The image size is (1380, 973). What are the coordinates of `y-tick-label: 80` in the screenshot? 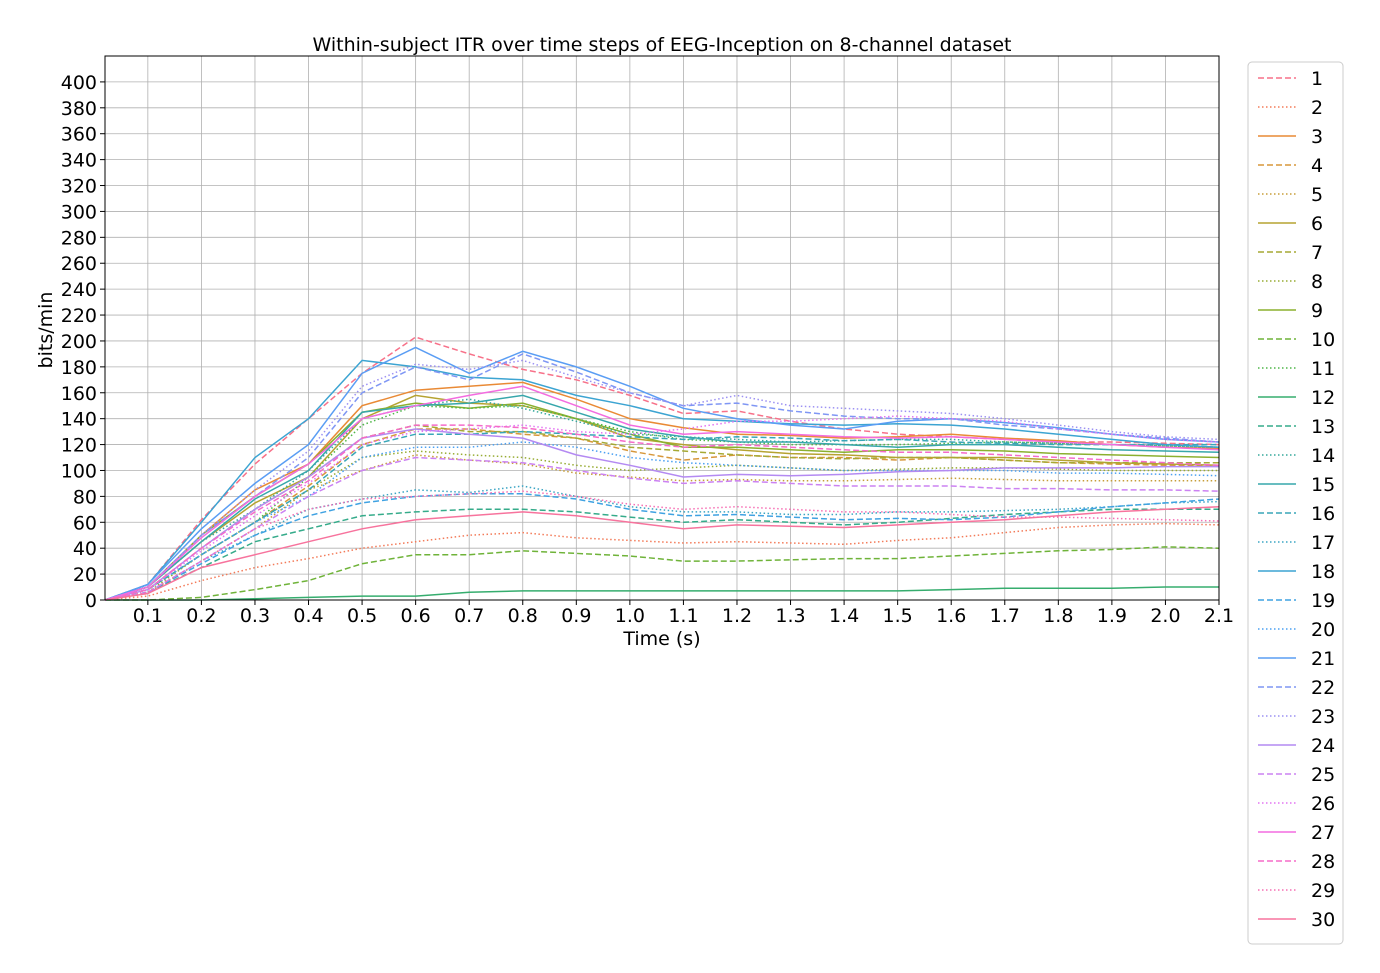 It's located at (85, 497).